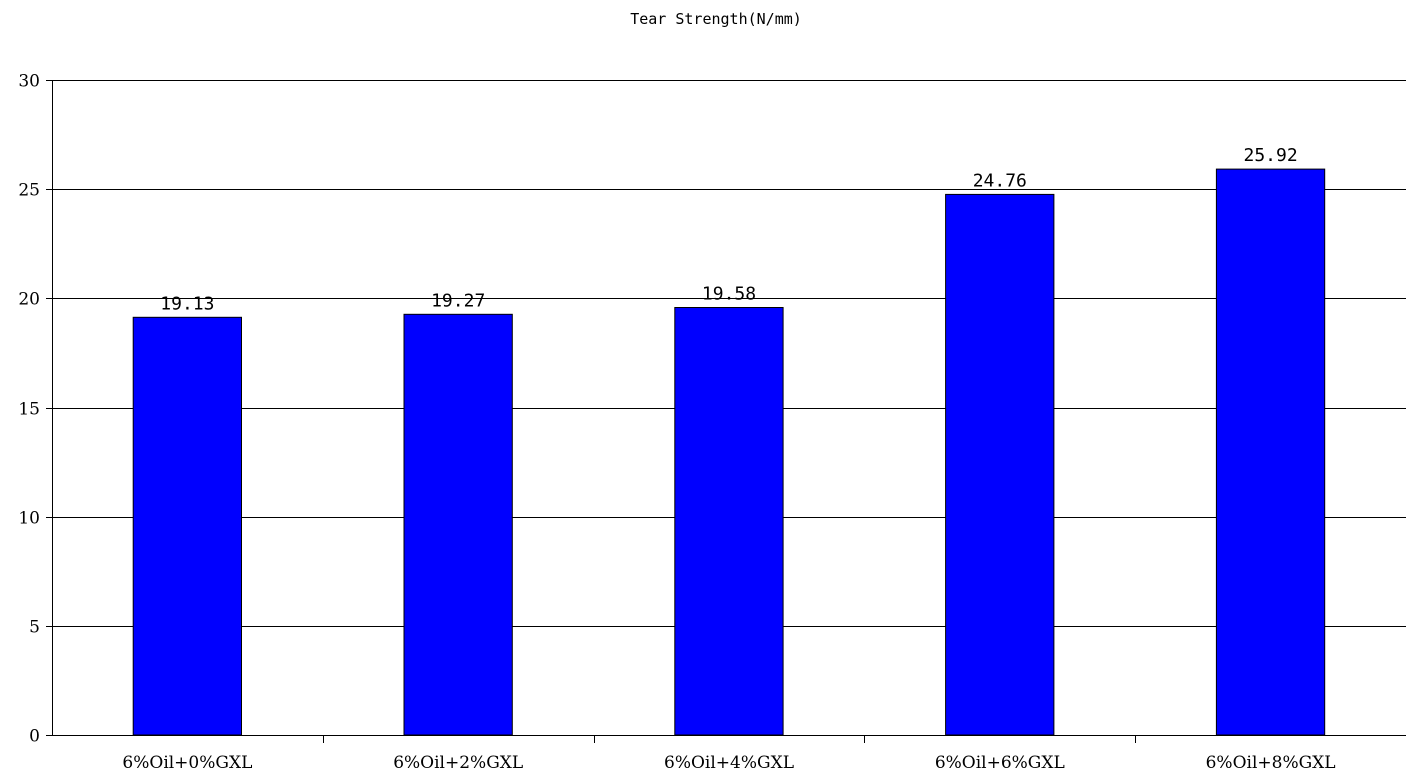  Describe the element at coordinates (187, 303) in the screenshot. I see `data-label: 19.13` at that location.